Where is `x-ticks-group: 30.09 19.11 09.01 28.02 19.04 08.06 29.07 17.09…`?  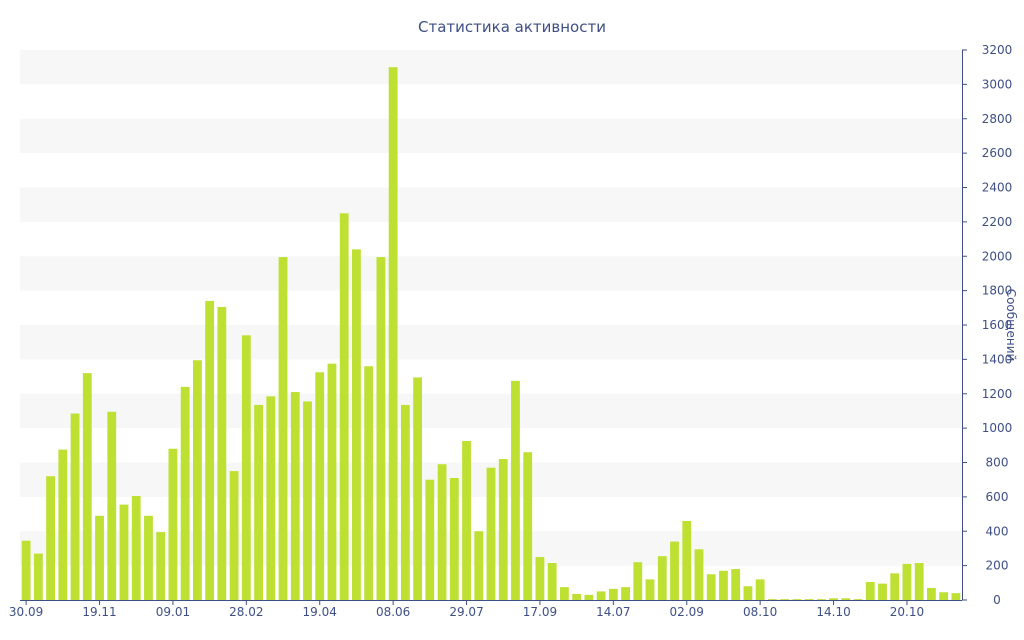
x-ticks-group: 30.09 19.11 09.01 28.02 19.04 08.06 29.07 17.09… is located at coordinates (466, 609).